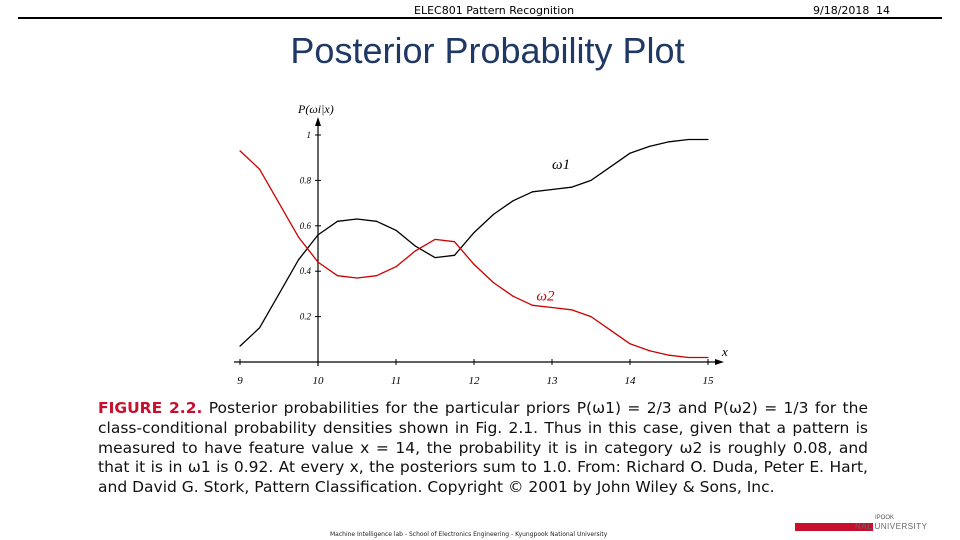 Image resolution: width=960 pixels, height=540 pixels. I want to click on y-tick-label: 0.8, so click(306, 180).